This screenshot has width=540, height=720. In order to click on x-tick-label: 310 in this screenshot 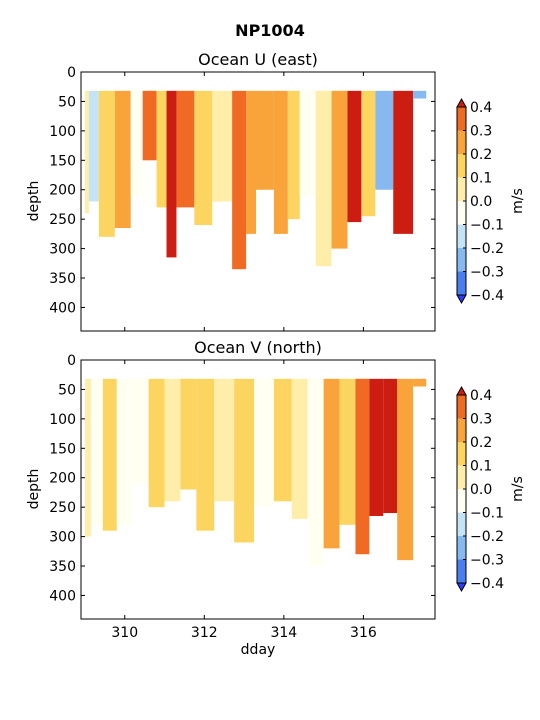, I will do `click(124, 633)`.